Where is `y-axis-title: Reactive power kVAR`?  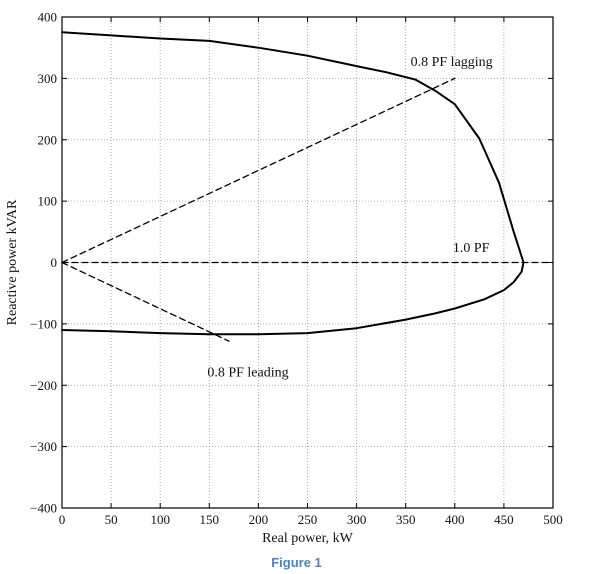 y-axis-title: Reactive power kVAR is located at coordinates (12, 262).